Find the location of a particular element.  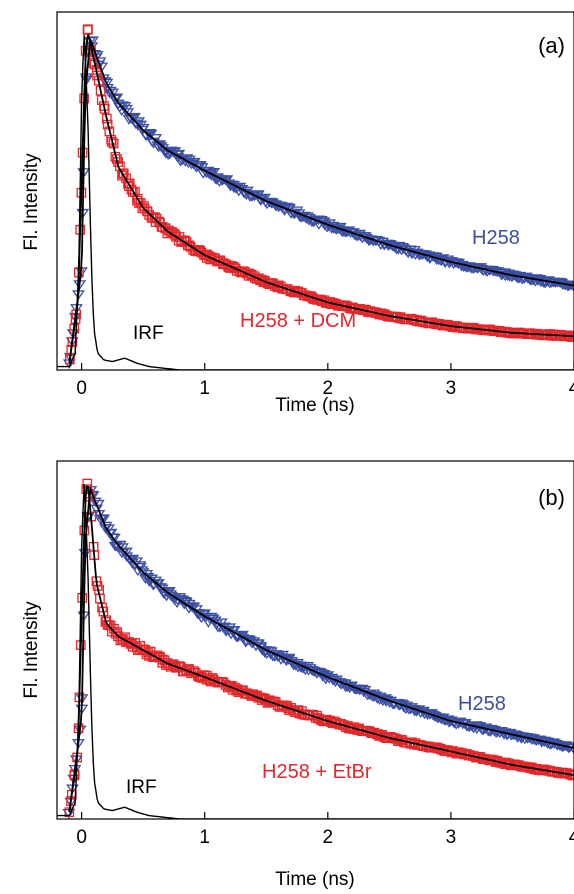

panel-b-x-tick-label-4: 4 is located at coordinates (571, 837).